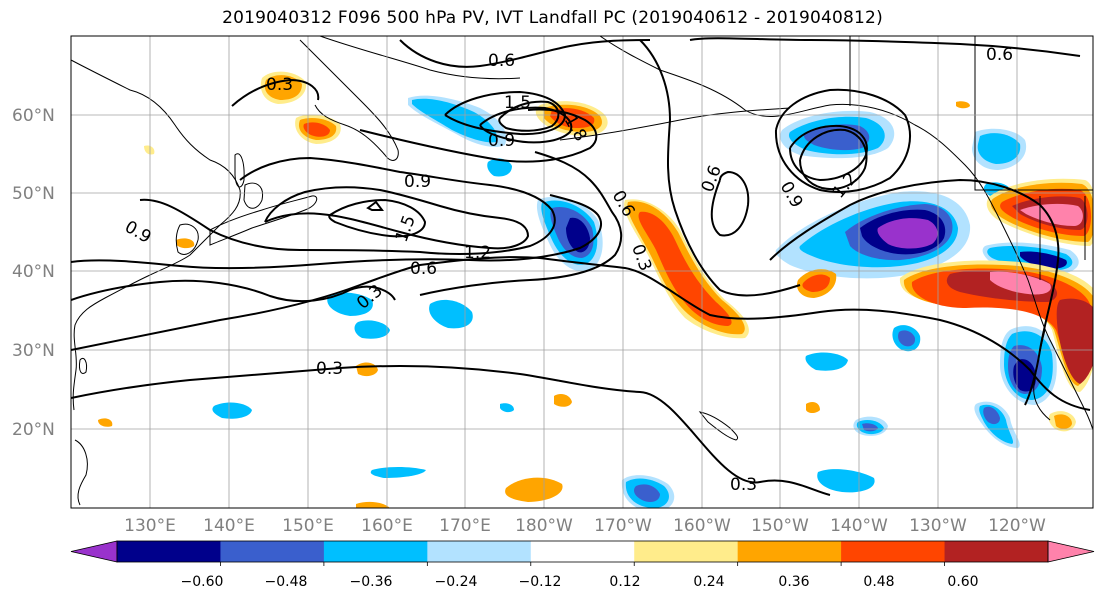 This screenshot has height=601, width=1105. What do you see at coordinates (623, 526) in the screenshot?
I see `lon-label: 170°W` at bounding box center [623, 526].